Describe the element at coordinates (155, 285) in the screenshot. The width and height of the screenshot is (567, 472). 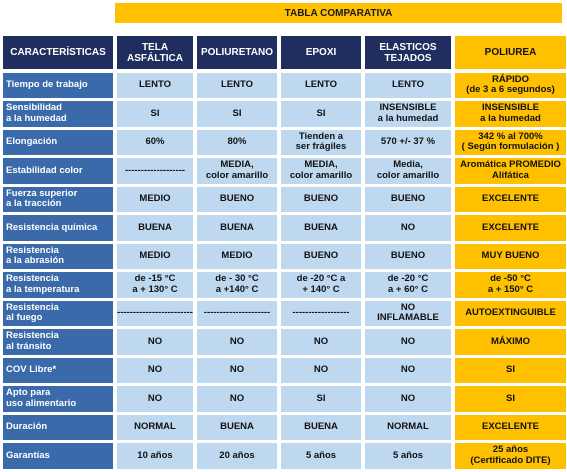
I see `table-cell: de -15 °C a + 130° C` at that location.